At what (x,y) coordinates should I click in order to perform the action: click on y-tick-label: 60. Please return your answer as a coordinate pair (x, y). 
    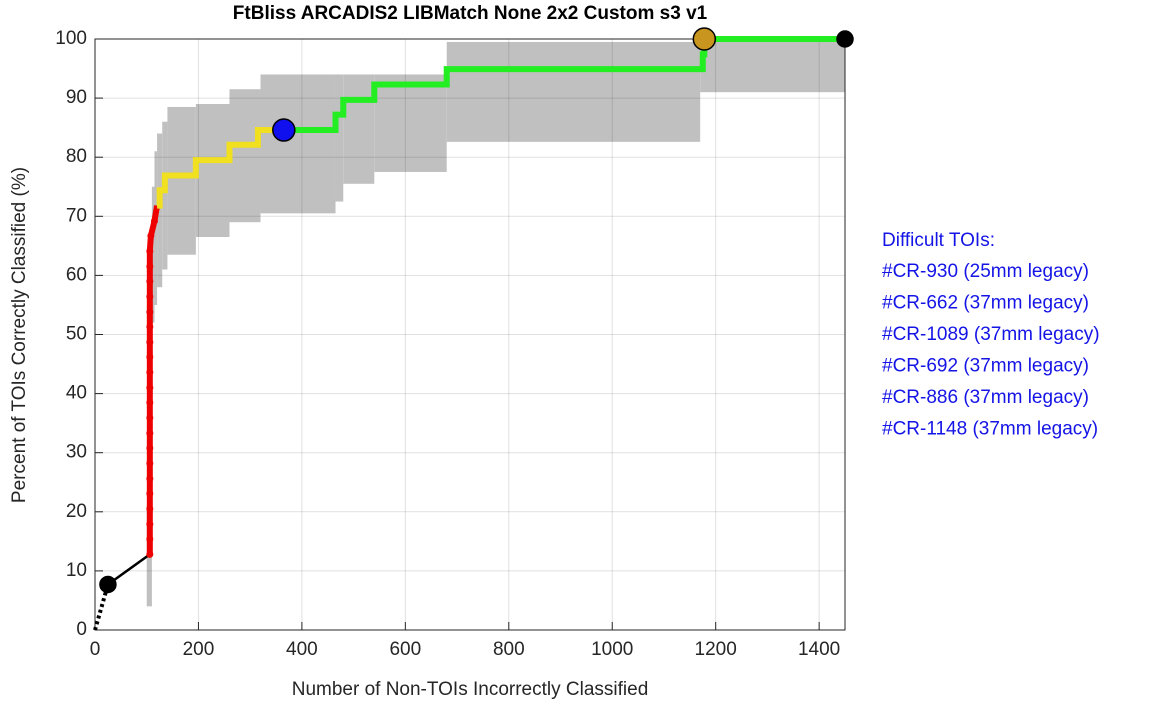
    Looking at the image, I should click on (76, 274).